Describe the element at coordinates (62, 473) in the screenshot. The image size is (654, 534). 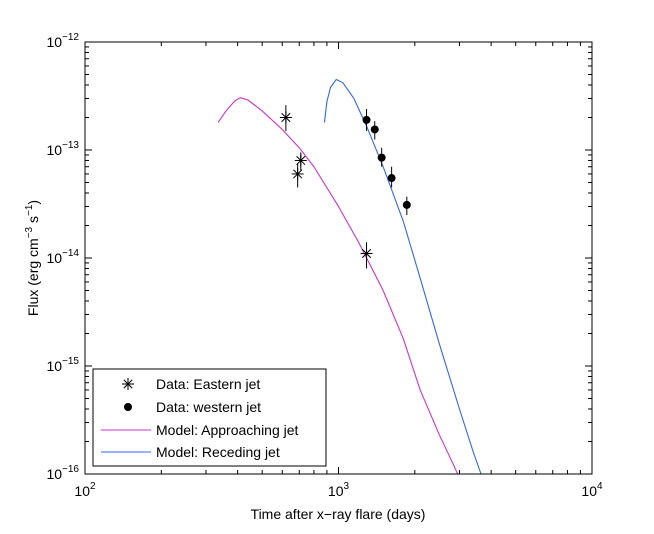
I see `y-tick-label: 10−16` at that location.